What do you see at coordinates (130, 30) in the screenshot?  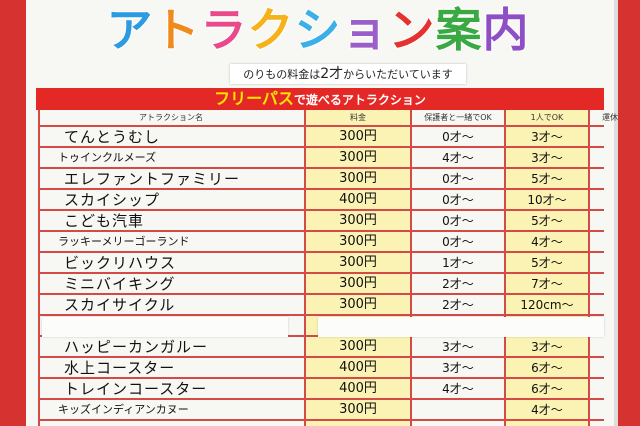 I see `title-char: ア` at bounding box center [130, 30].